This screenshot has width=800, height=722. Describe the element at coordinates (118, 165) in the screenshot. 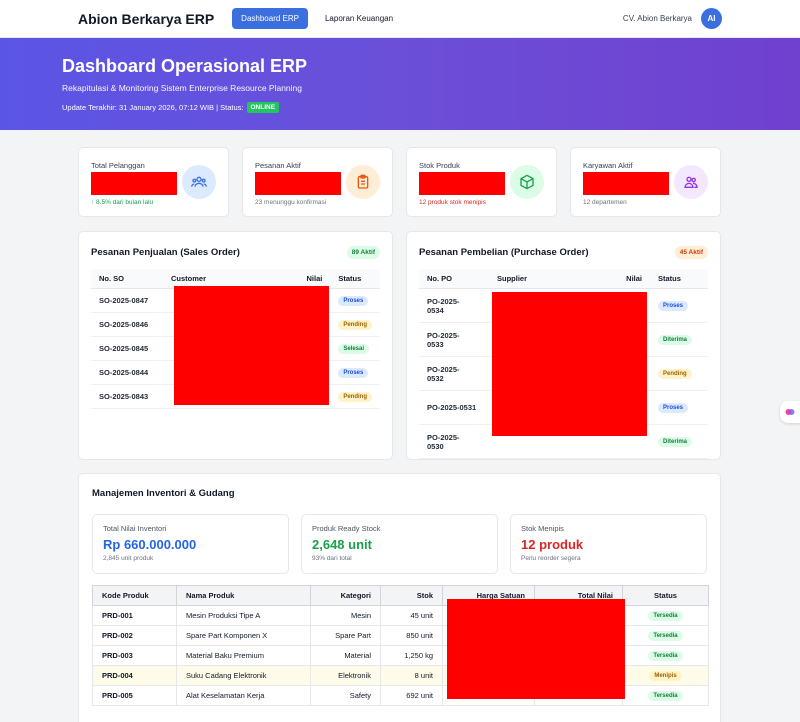

I see `stat-label: Total Pelanggan` at that location.